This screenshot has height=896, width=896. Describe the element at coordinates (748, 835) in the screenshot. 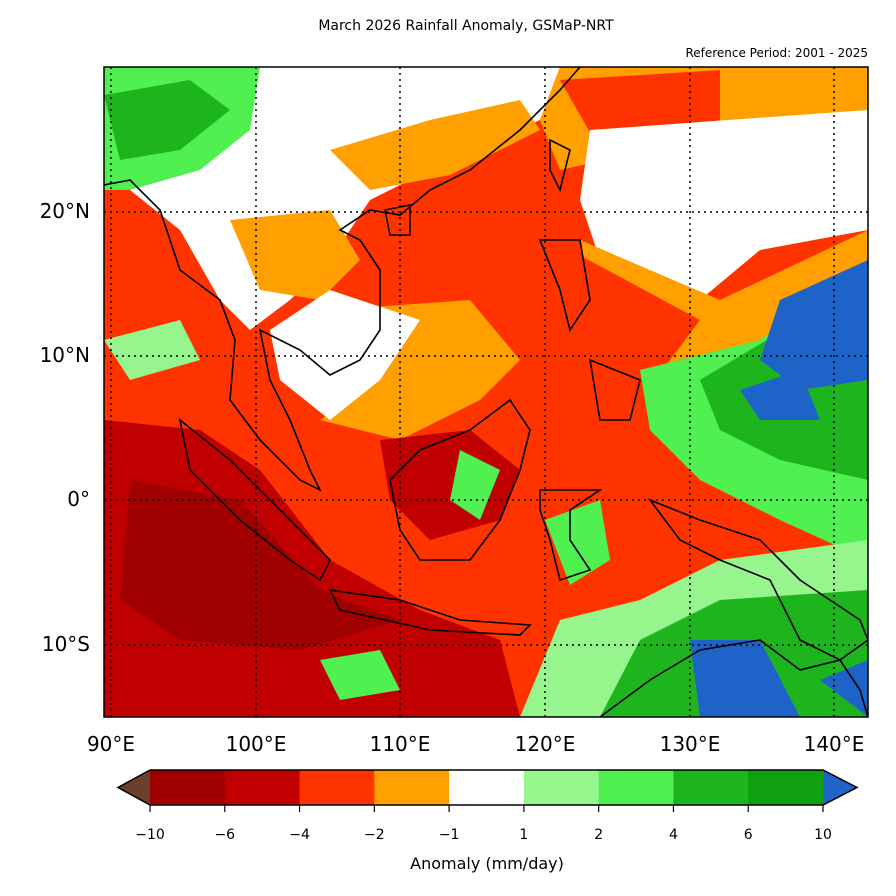

I see `colorbar-tick-label: 6` at that location.